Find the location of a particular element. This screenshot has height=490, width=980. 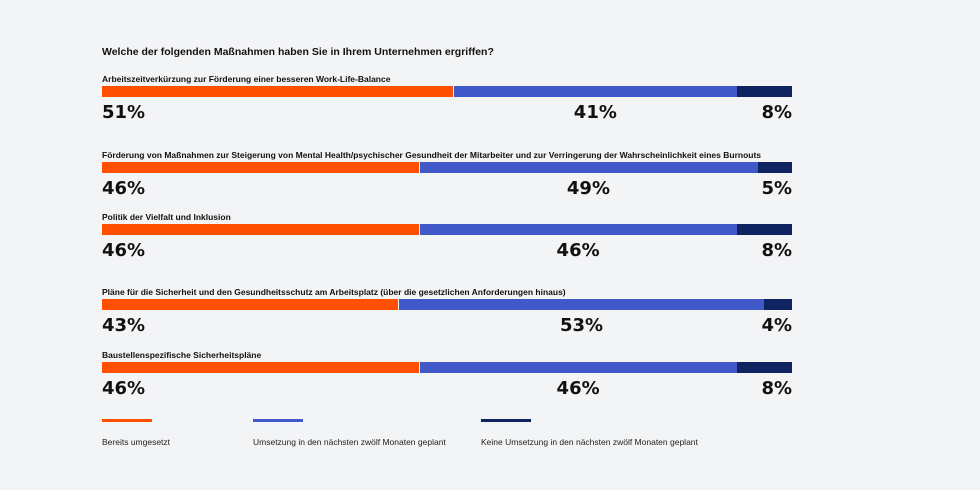

value-label: 43% is located at coordinates (124, 325).